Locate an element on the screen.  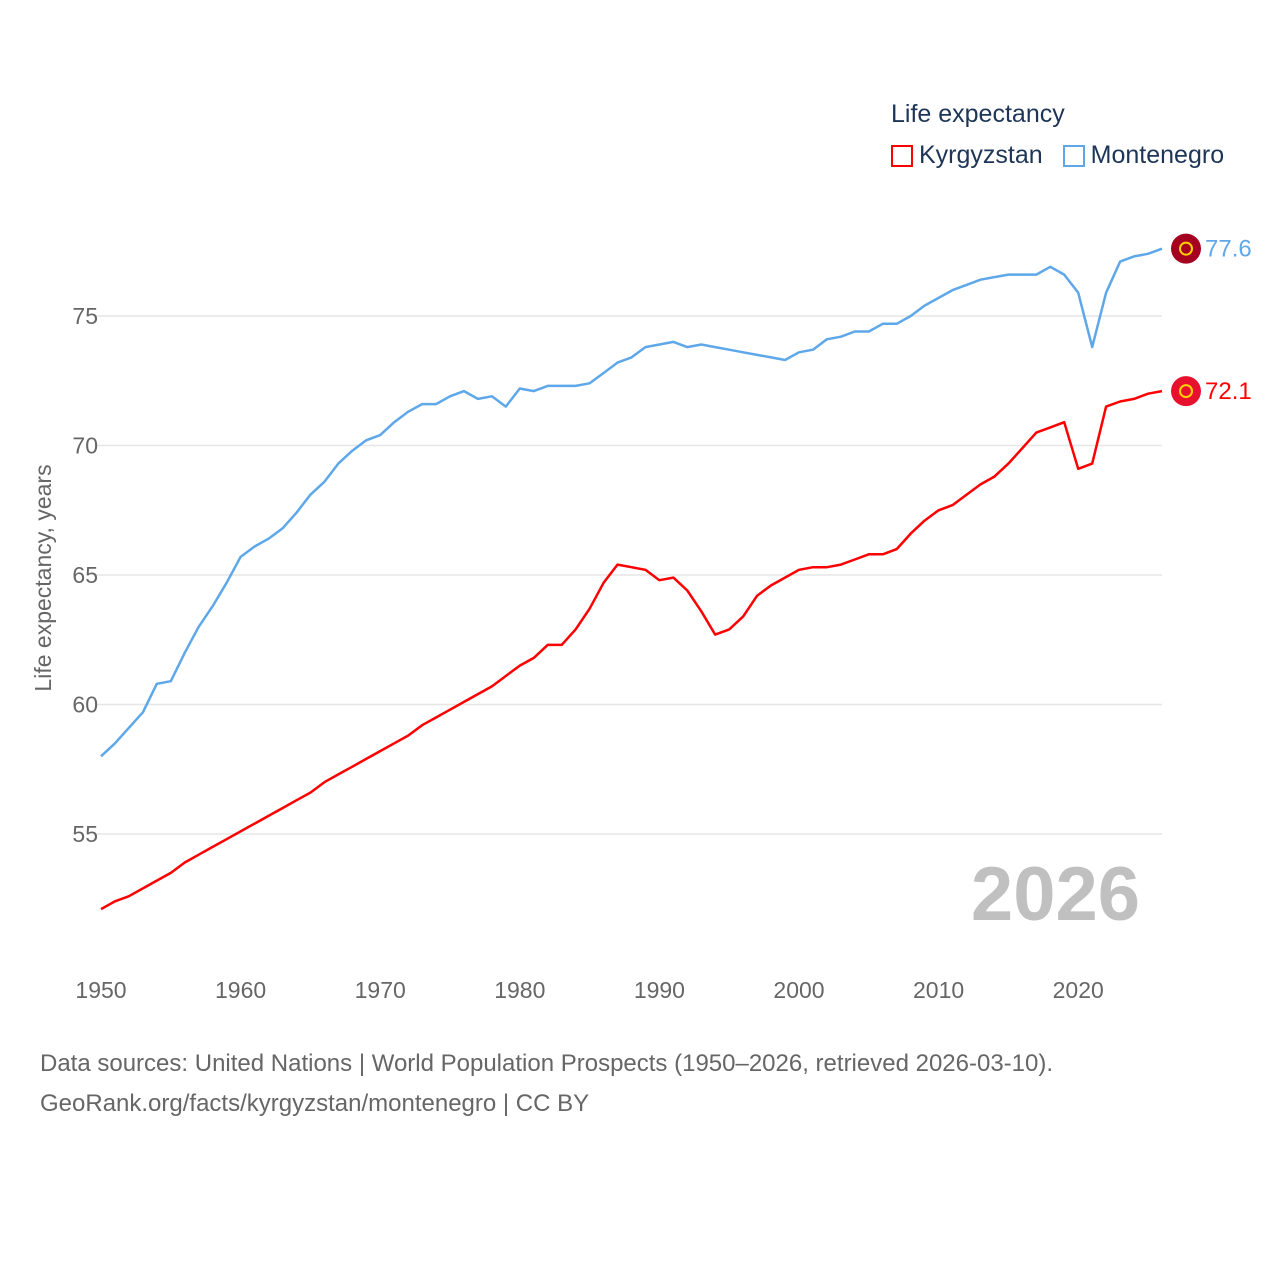
y-tick-label: 60 is located at coordinates (85, 705).